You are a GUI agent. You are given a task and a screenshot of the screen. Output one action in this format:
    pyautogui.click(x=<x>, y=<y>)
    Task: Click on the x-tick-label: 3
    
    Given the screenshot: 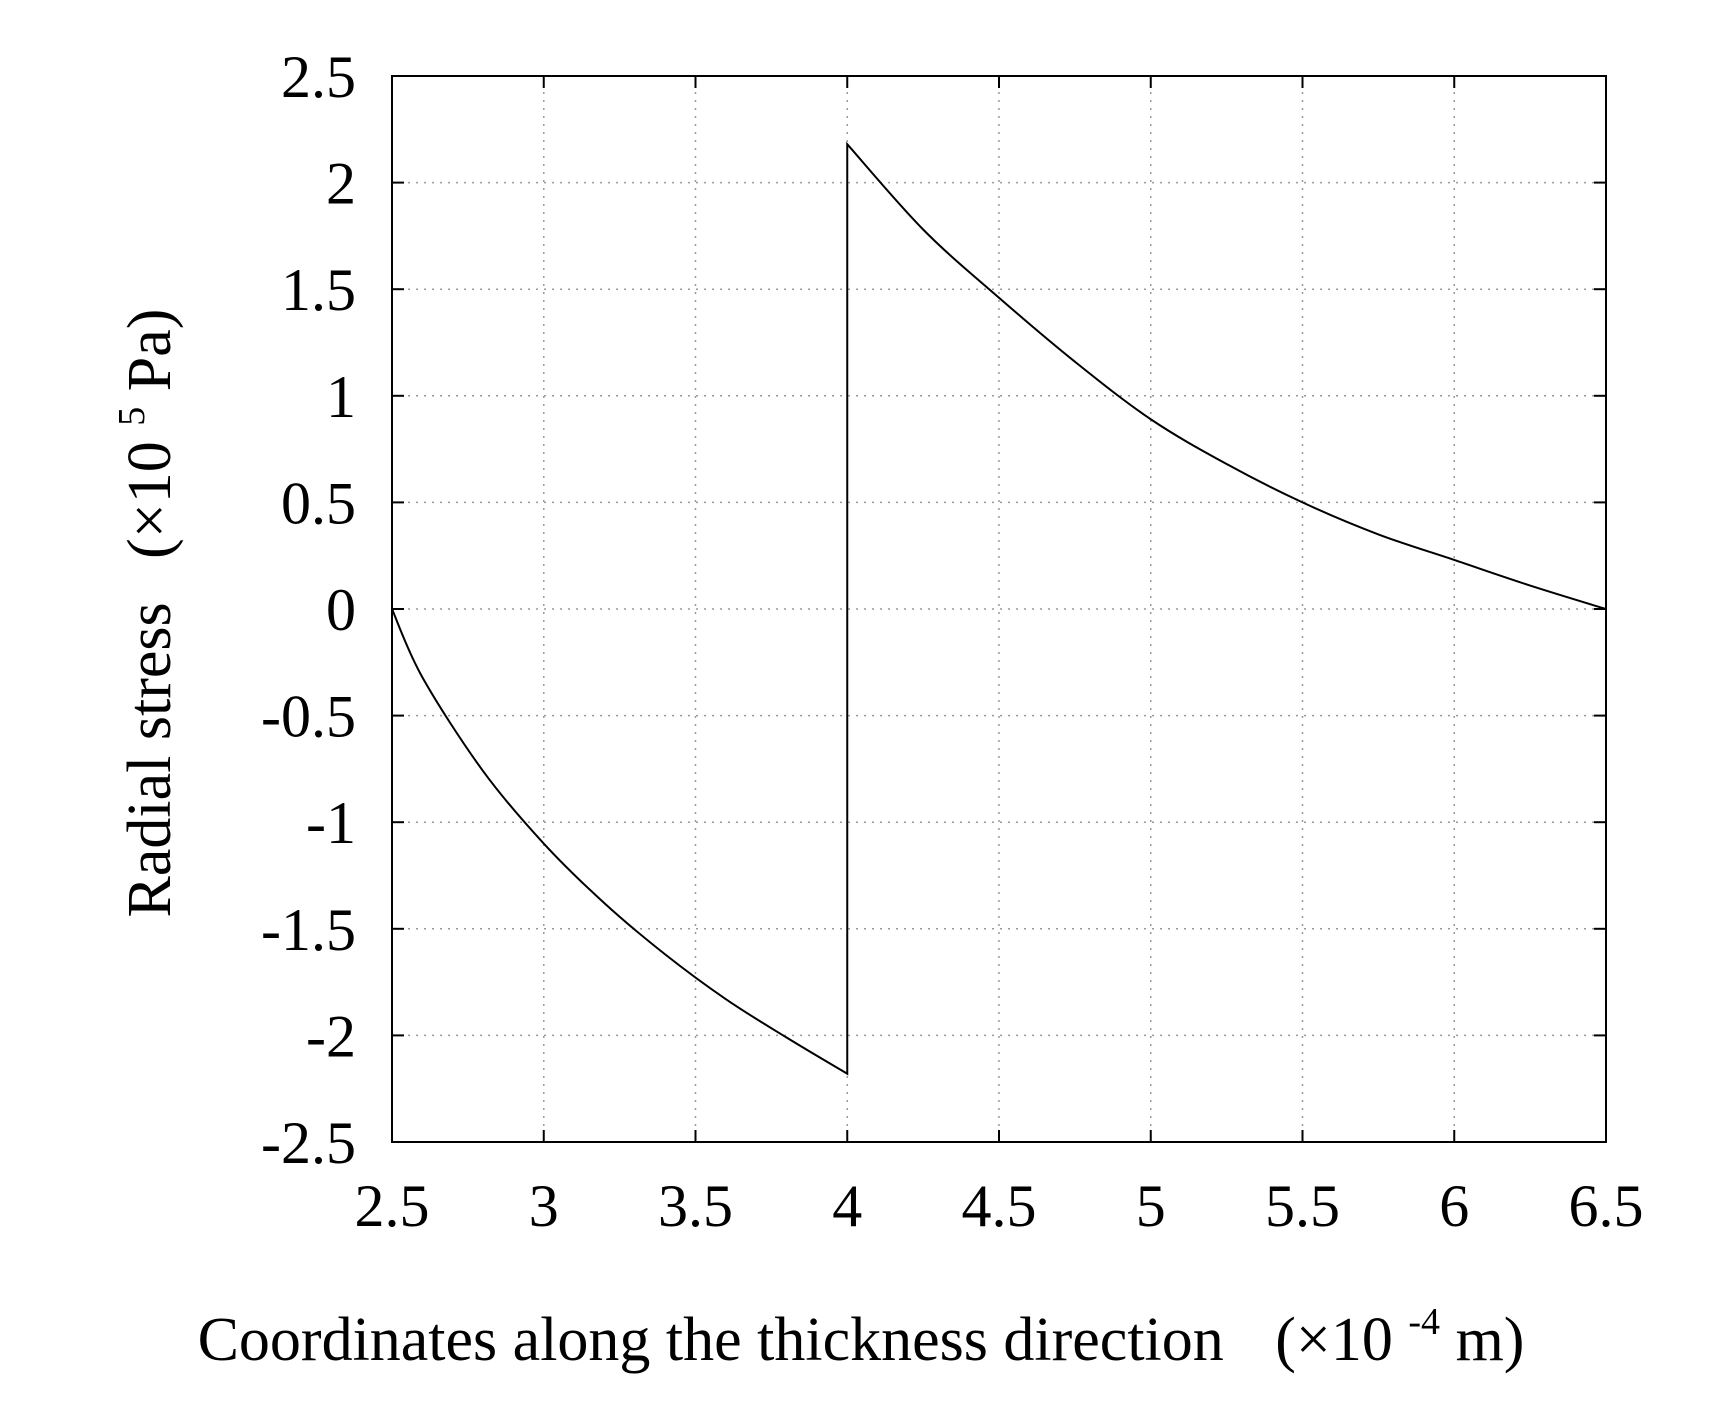 What is the action you would take?
    pyautogui.click(x=544, y=1206)
    